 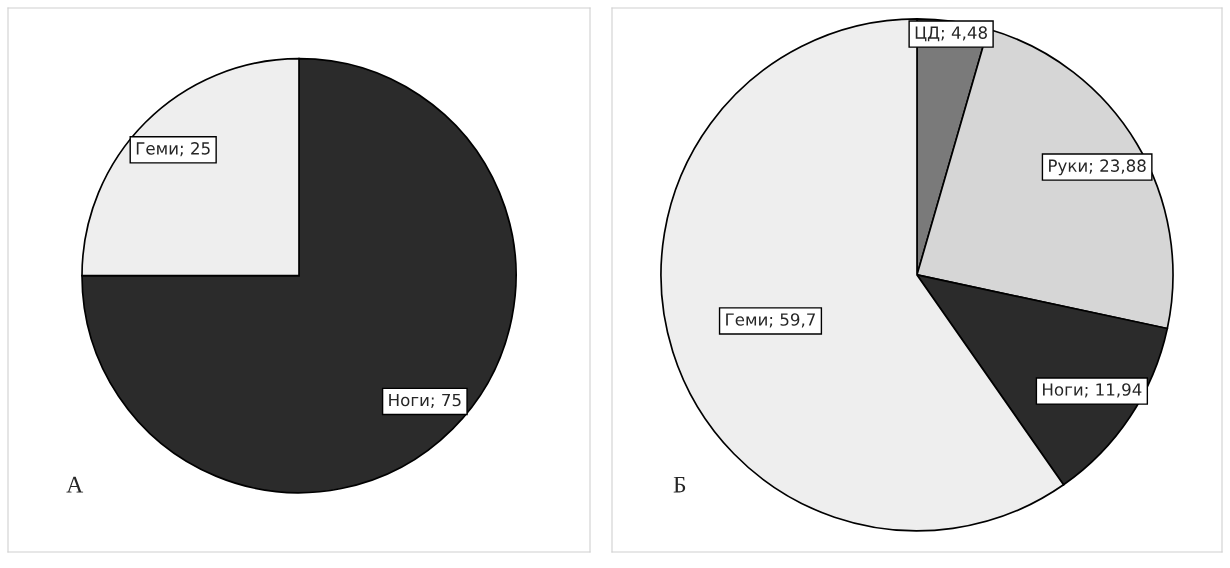 I want to click on slice-label: Руки; 23,88, so click(x=1097, y=167).